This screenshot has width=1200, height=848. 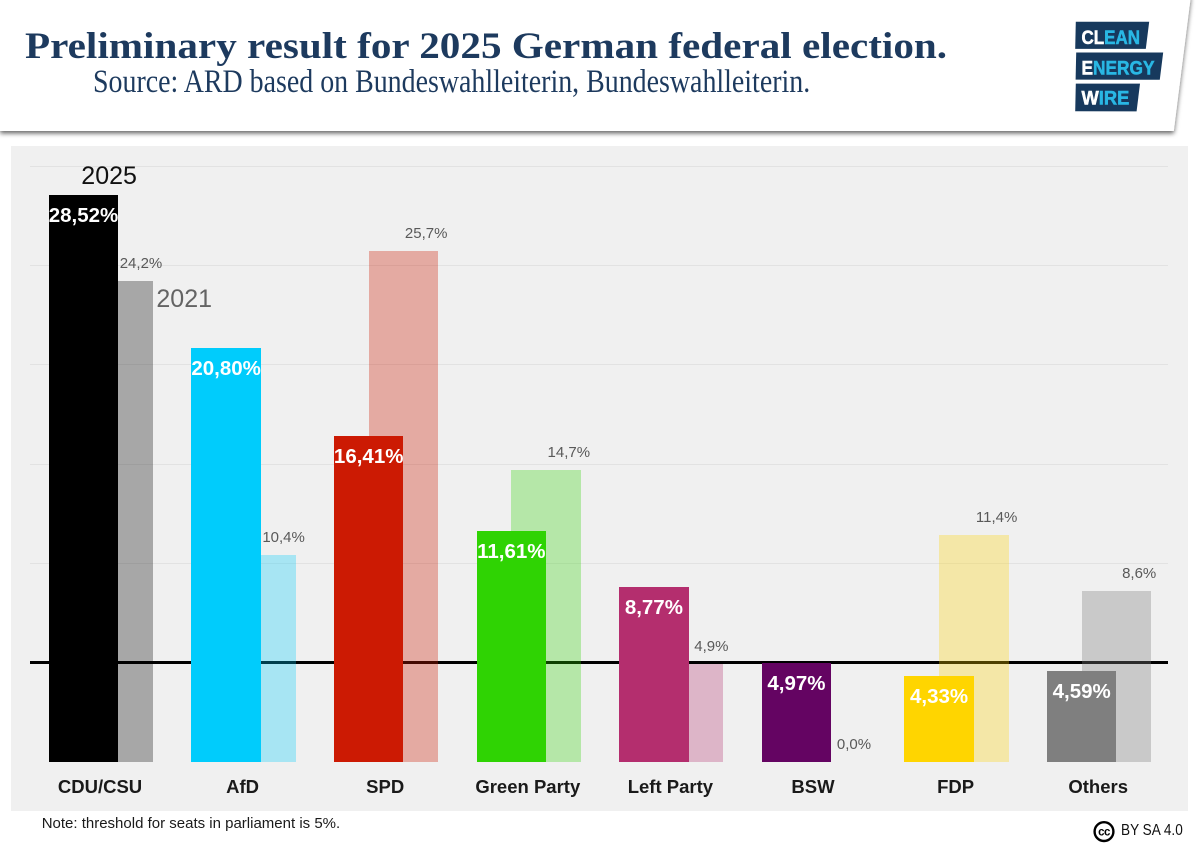 What do you see at coordinates (1118, 68) in the screenshot?
I see `svg-text: ENERGY` at bounding box center [1118, 68].